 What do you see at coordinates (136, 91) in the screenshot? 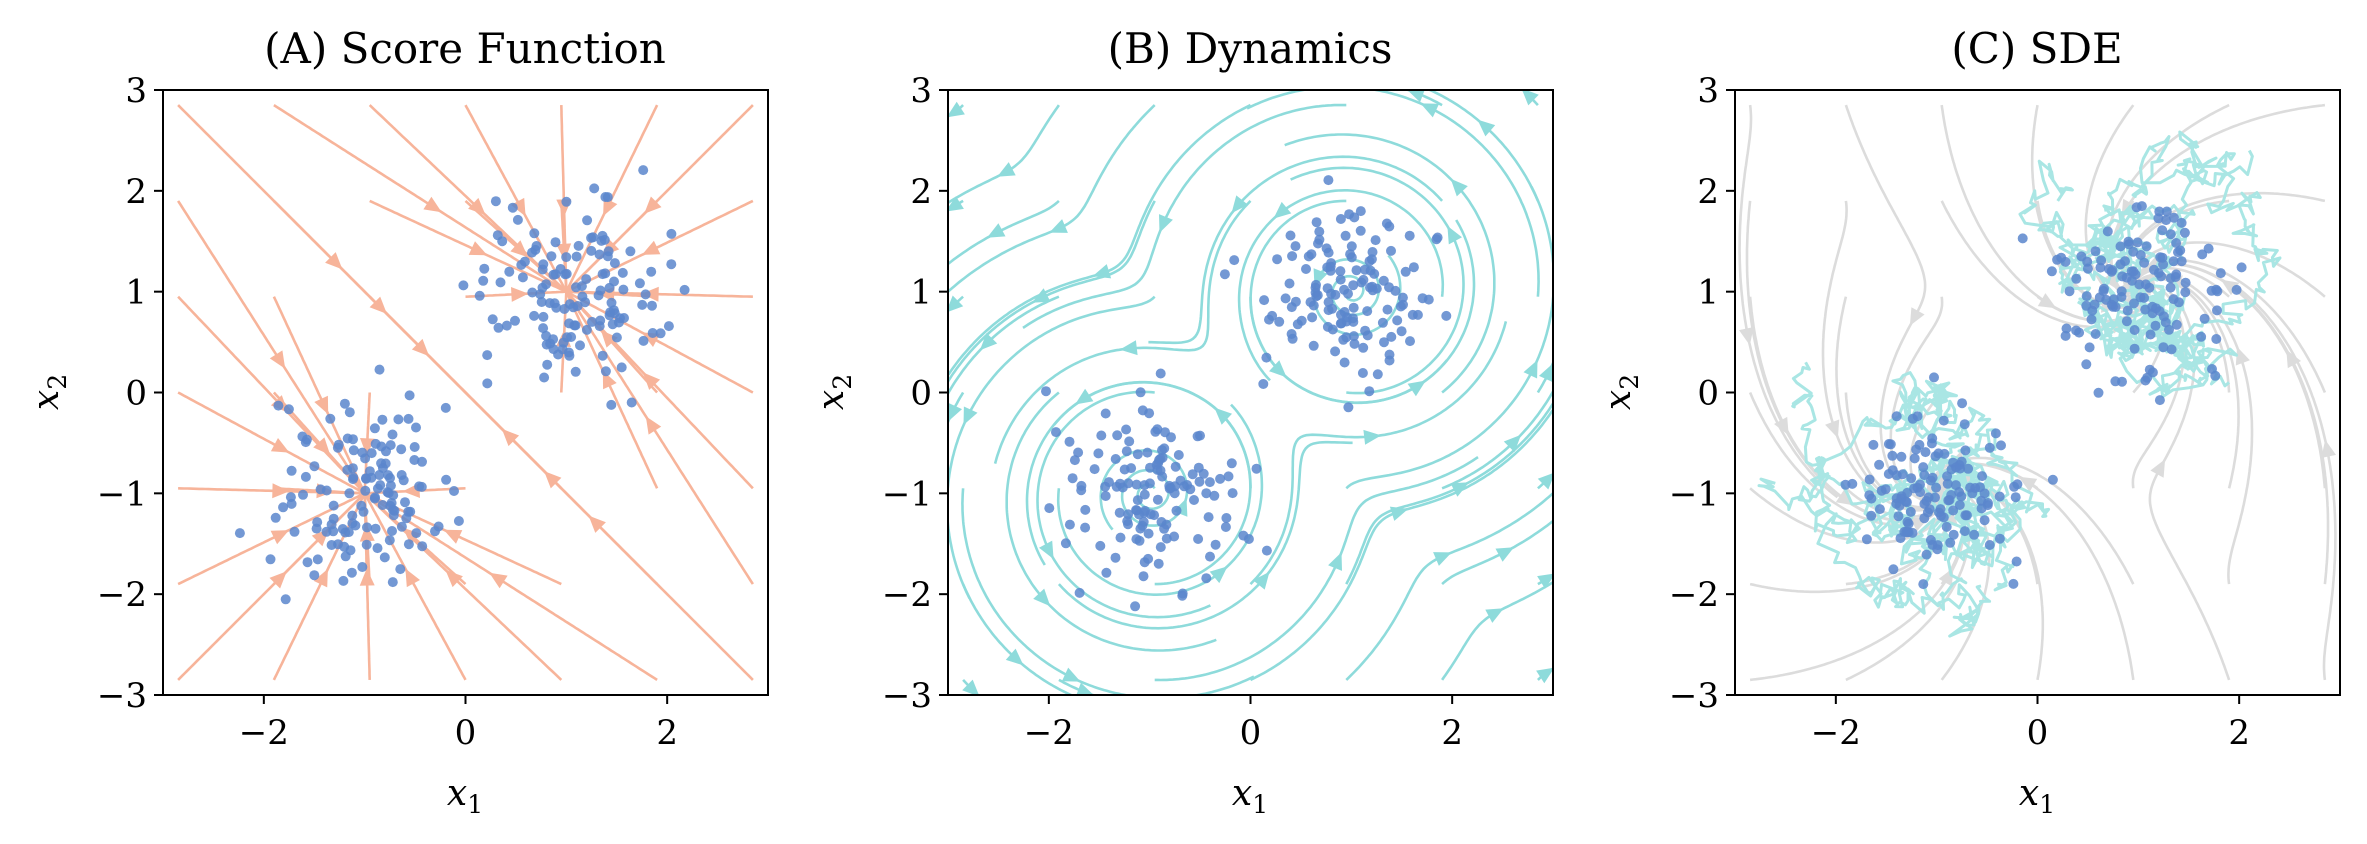
I see `y-tick-label: 3` at bounding box center [136, 91].